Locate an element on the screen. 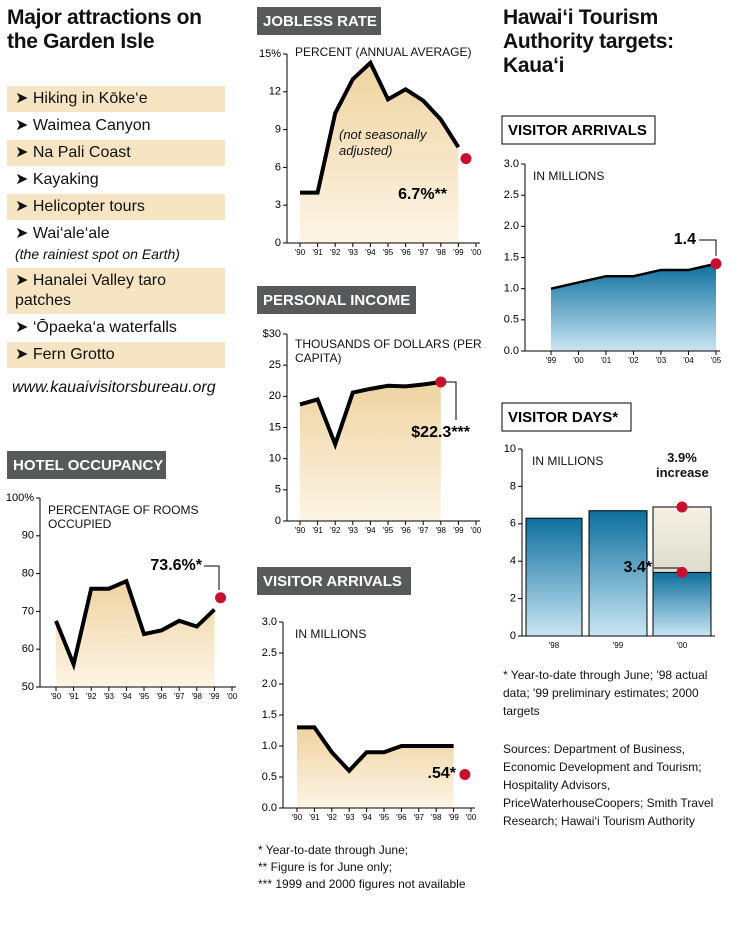  y-tick-label: 90 is located at coordinates (28, 536).